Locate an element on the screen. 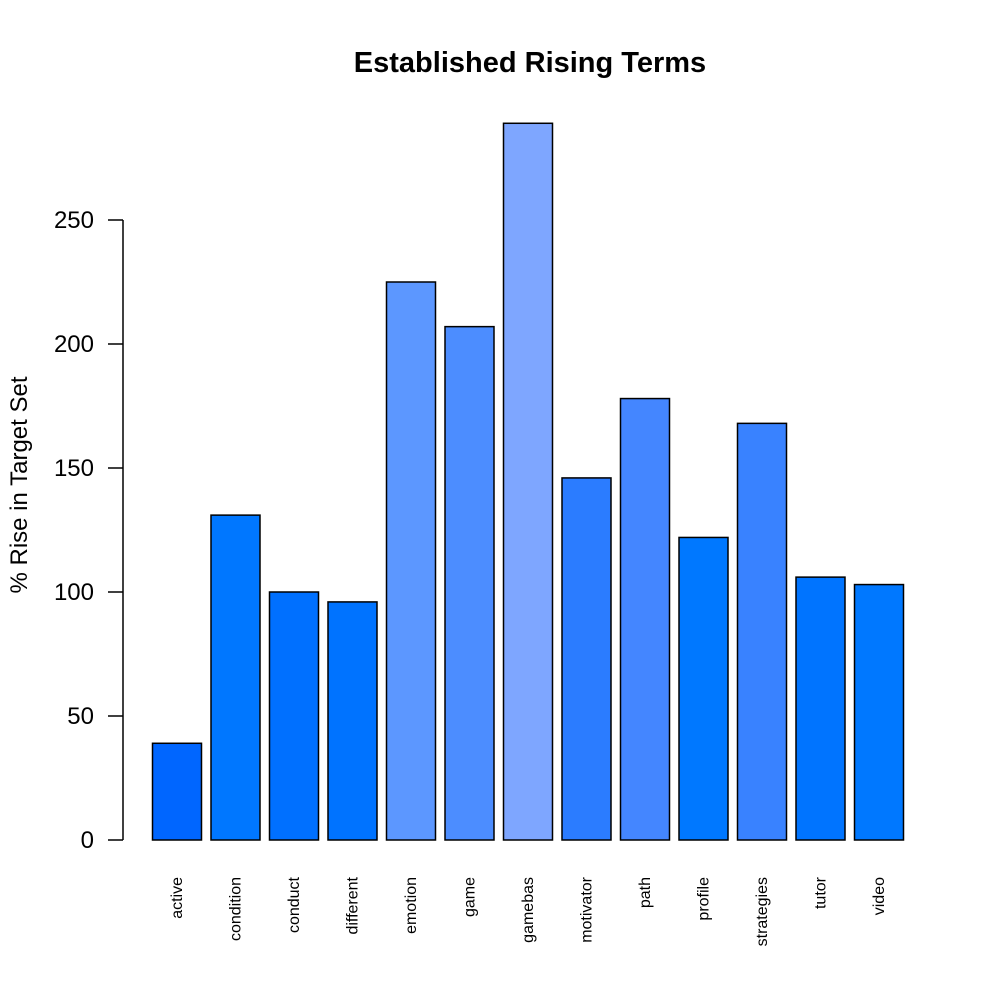 This screenshot has height=1000, width=1000. chart-title: Established Rising Terms is located at coordinates (530, 63).